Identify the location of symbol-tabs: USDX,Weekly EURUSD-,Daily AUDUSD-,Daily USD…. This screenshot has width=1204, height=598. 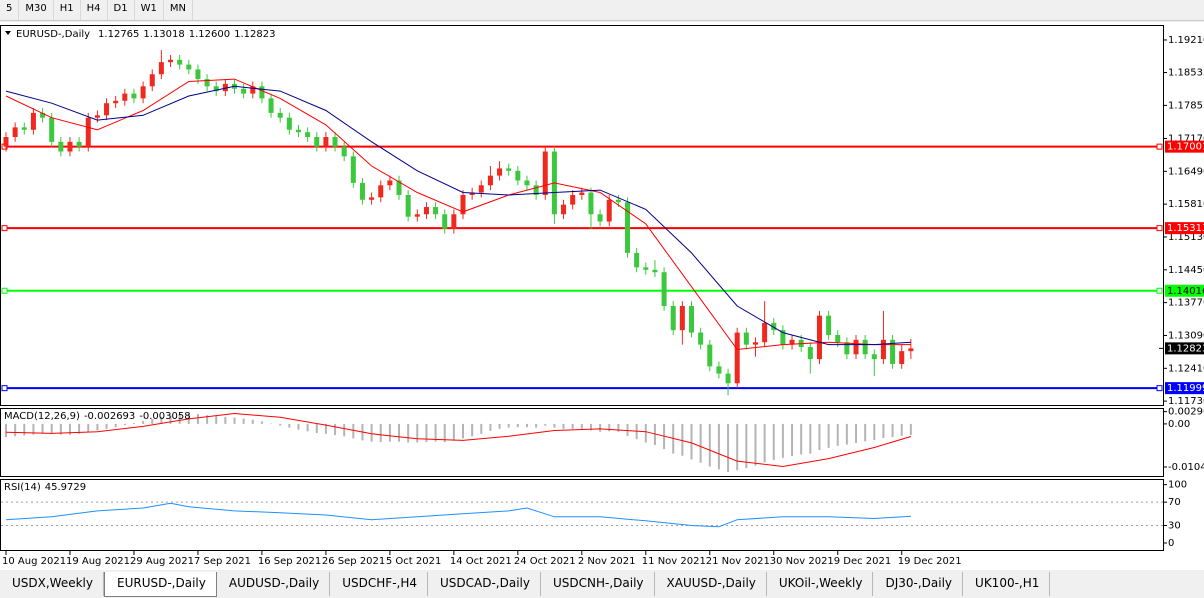
(602, 585).